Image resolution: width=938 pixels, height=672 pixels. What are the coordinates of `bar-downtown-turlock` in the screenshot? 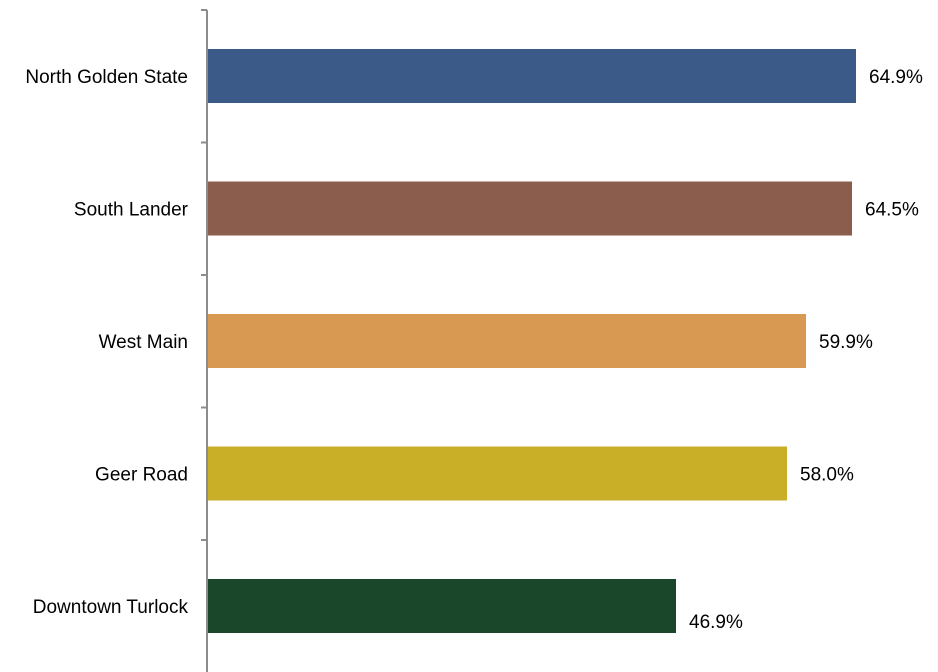 It's located at (442, 606).